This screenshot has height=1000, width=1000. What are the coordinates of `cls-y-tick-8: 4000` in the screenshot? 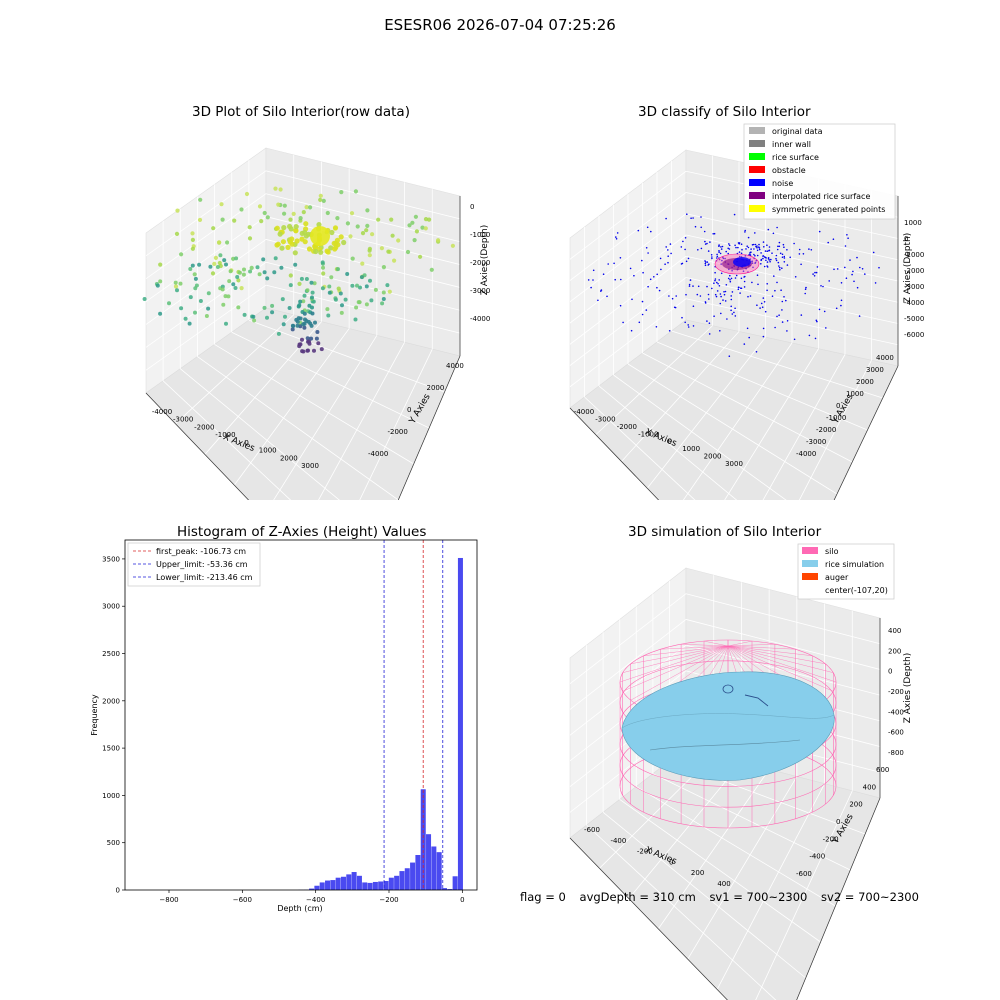 It's located at (885, 358).